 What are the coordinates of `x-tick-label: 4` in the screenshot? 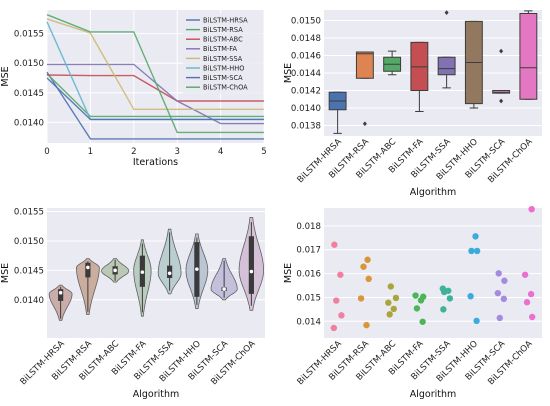 It's located at (220, 152).